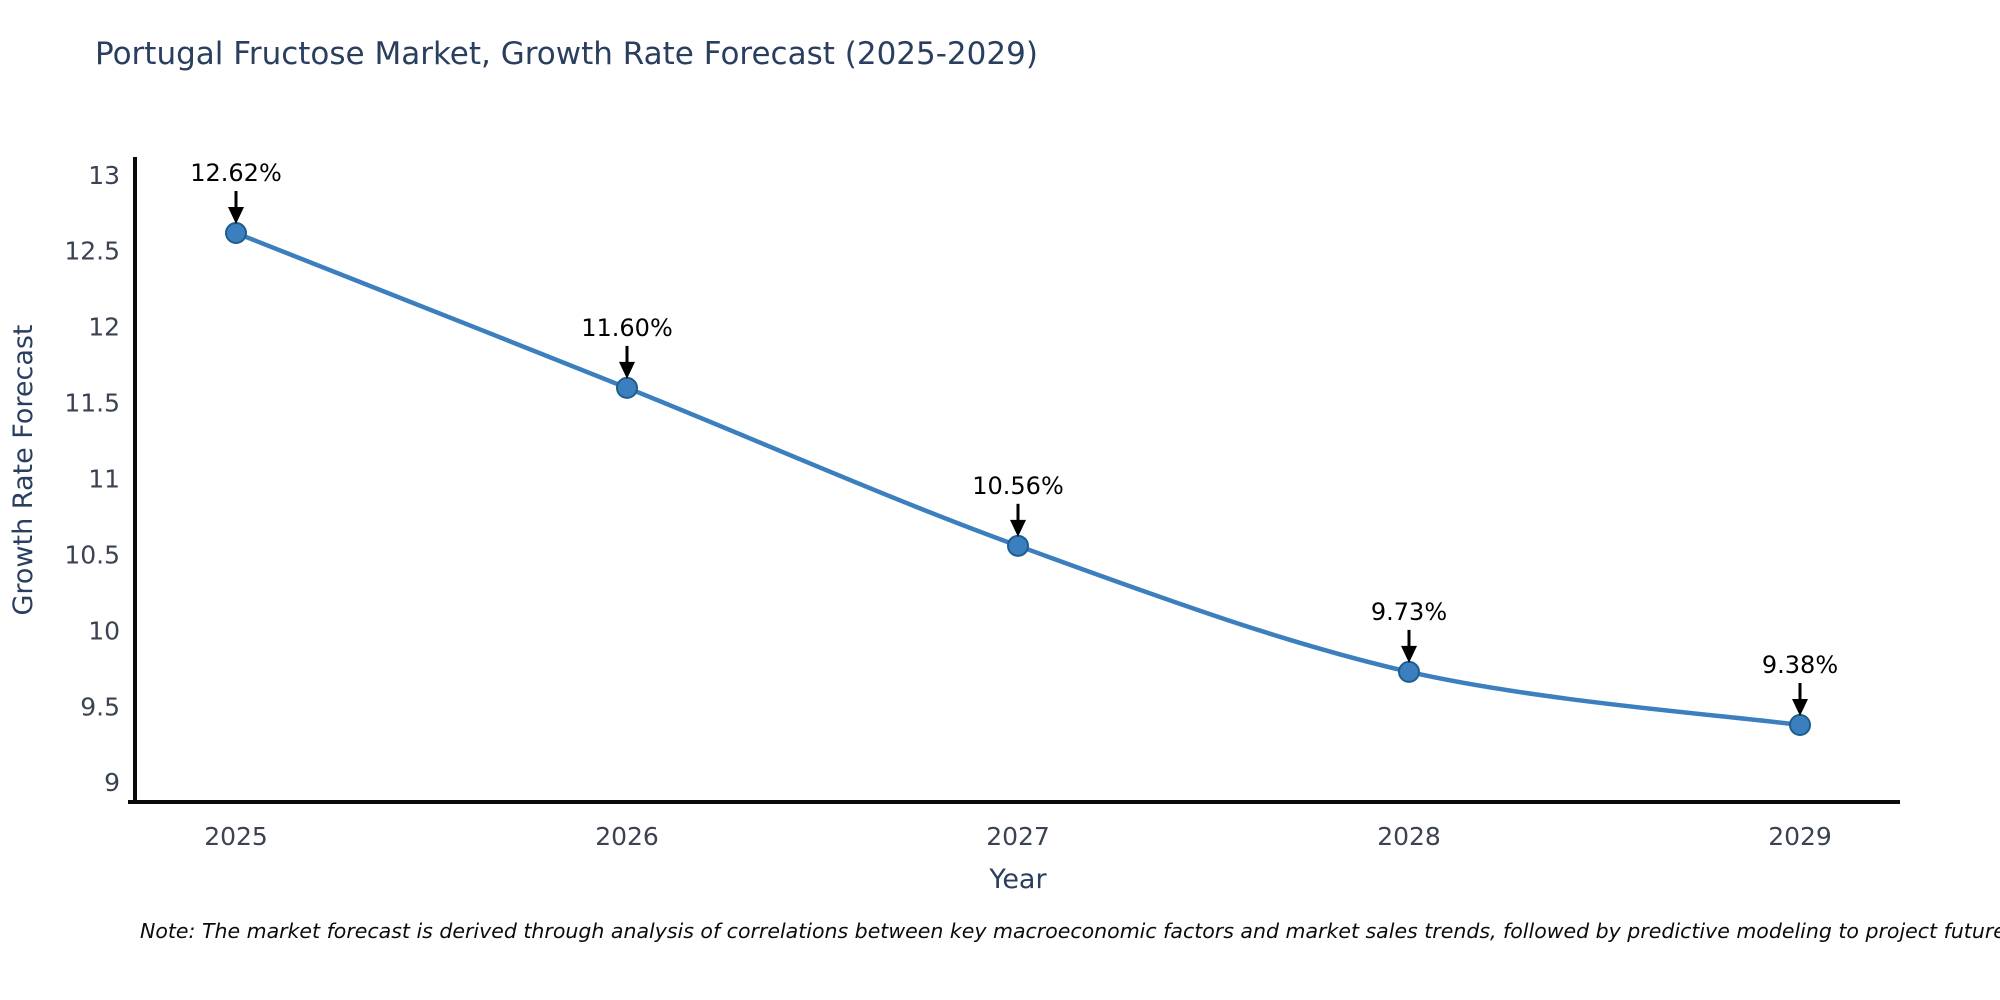 The height and width of the screenshot is (1000, 2000). I want to click on y-tick-label-9: 9, so click(112, 782).